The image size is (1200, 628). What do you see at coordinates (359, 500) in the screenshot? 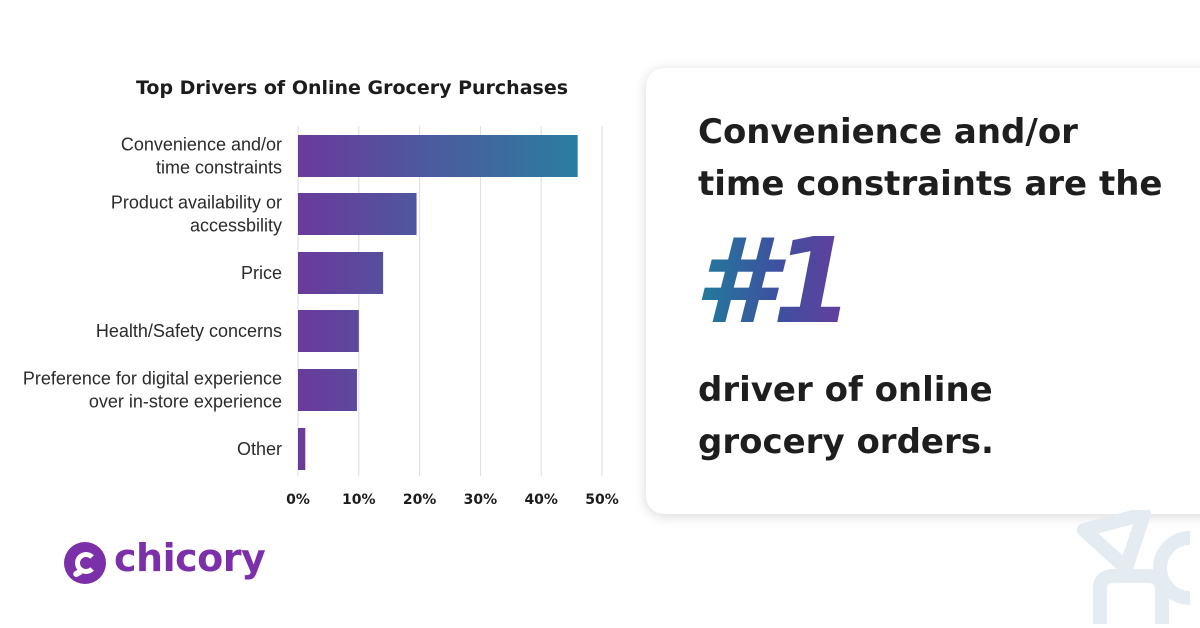
I see `tick-label-1: 10%` at bounding box center [359, 500].